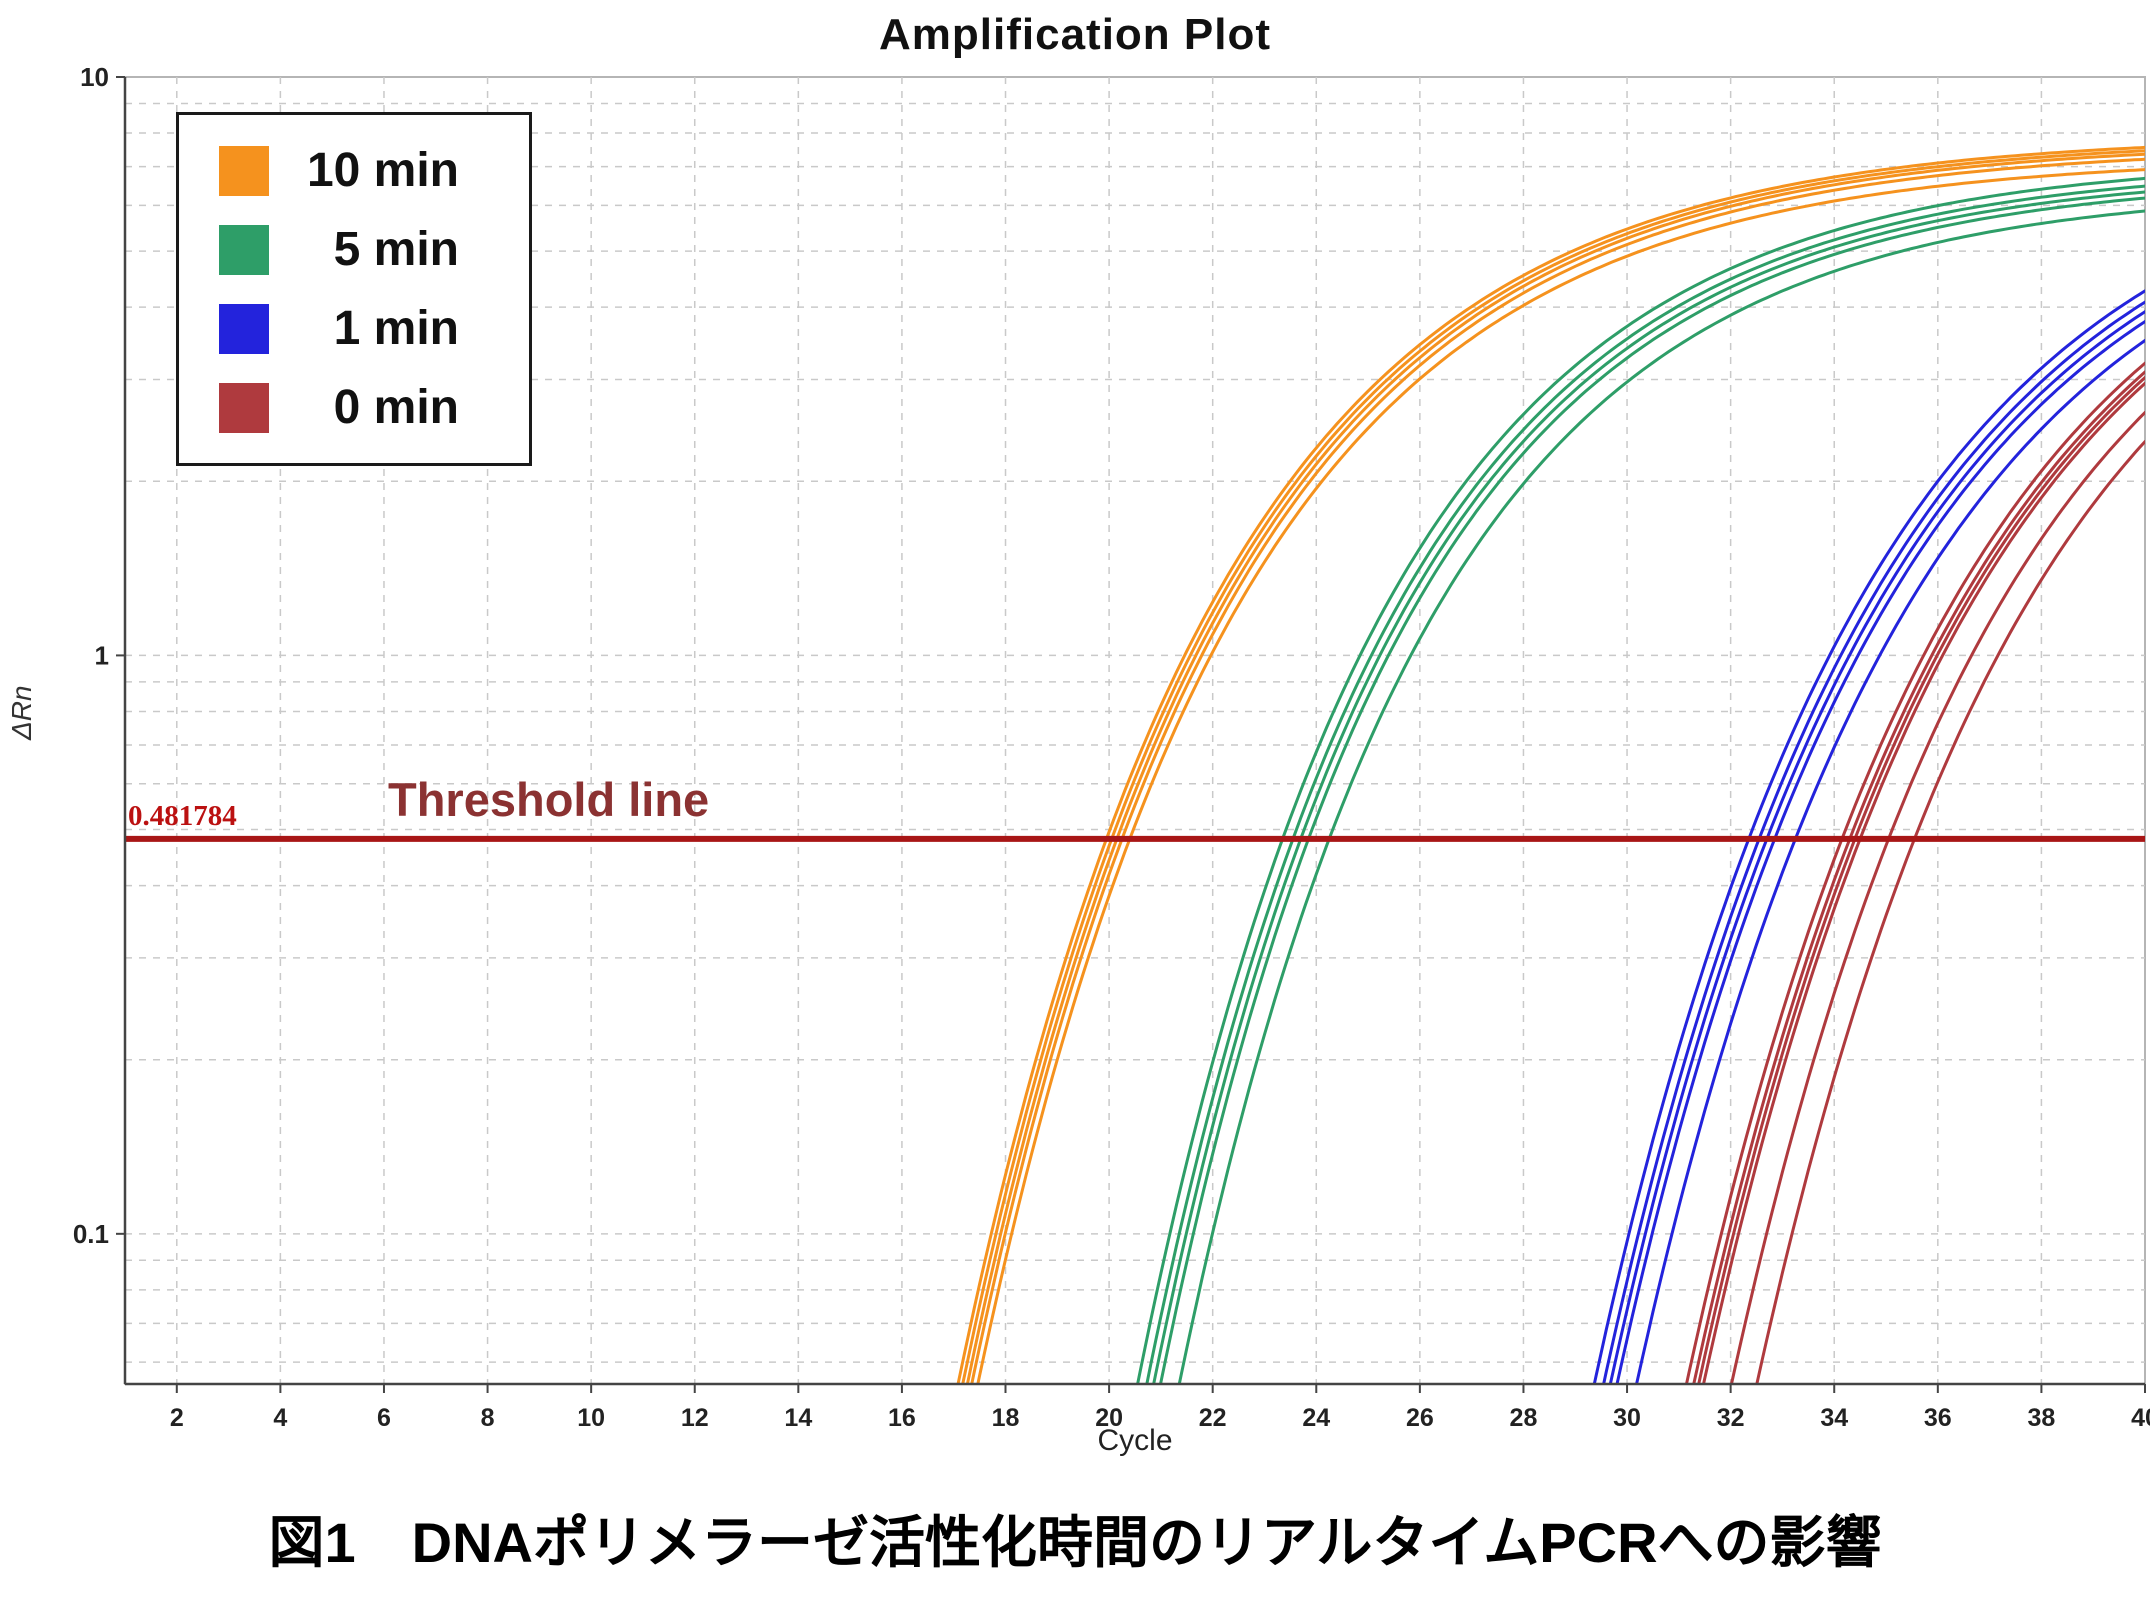 The width and height of the screenshot is (2150, 1603). Describe the element at coordinates (1834, 1418) in the screenshot. I see `svg-text: 34` at that location.